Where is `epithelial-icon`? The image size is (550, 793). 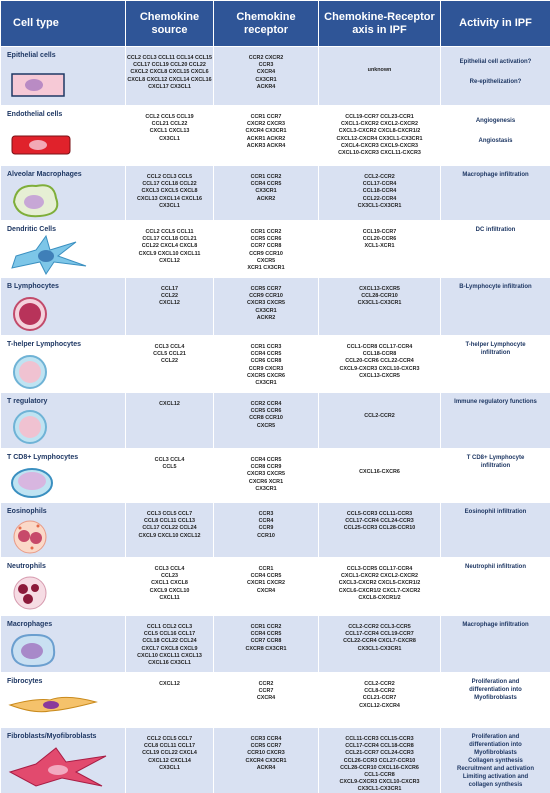 epithelial-icon is located at coordinates (38, 85).